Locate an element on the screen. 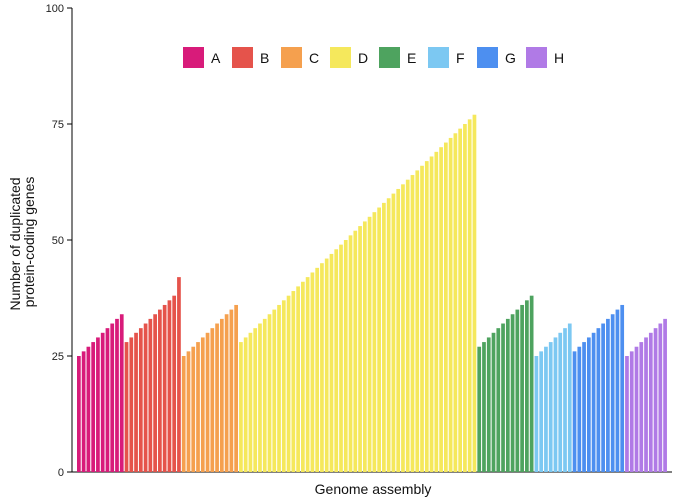  y-tick-label: 0 is located at coordinates (61, 473).